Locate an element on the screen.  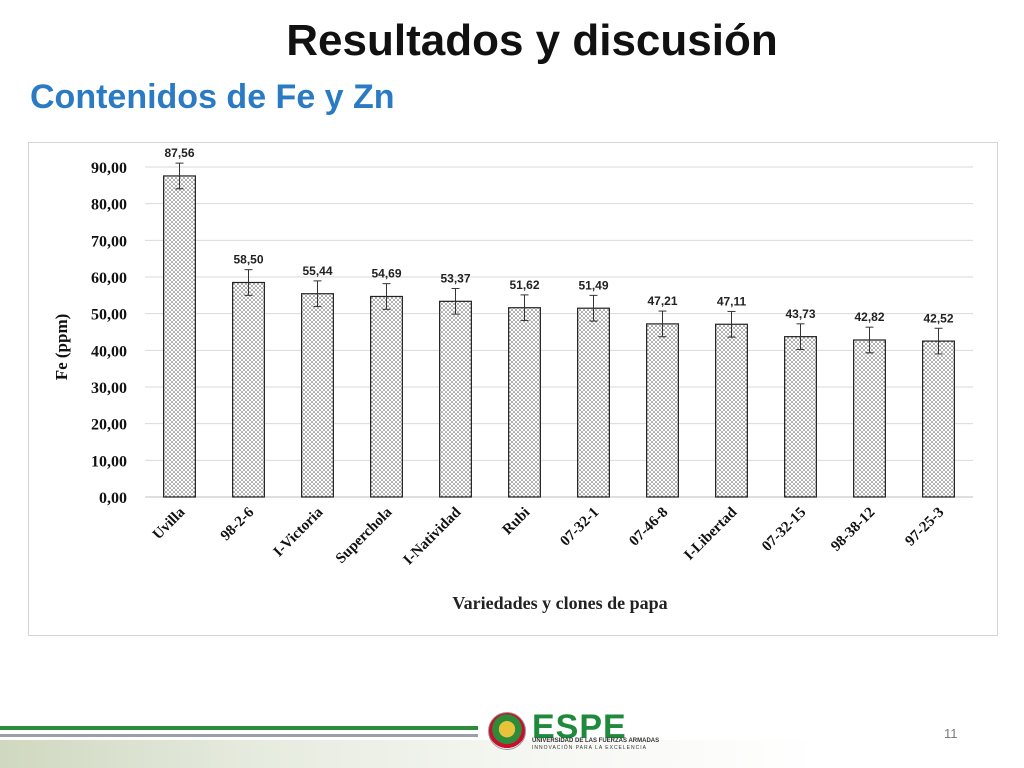
logo-text: ESPE is located at coordinates (579, 727).